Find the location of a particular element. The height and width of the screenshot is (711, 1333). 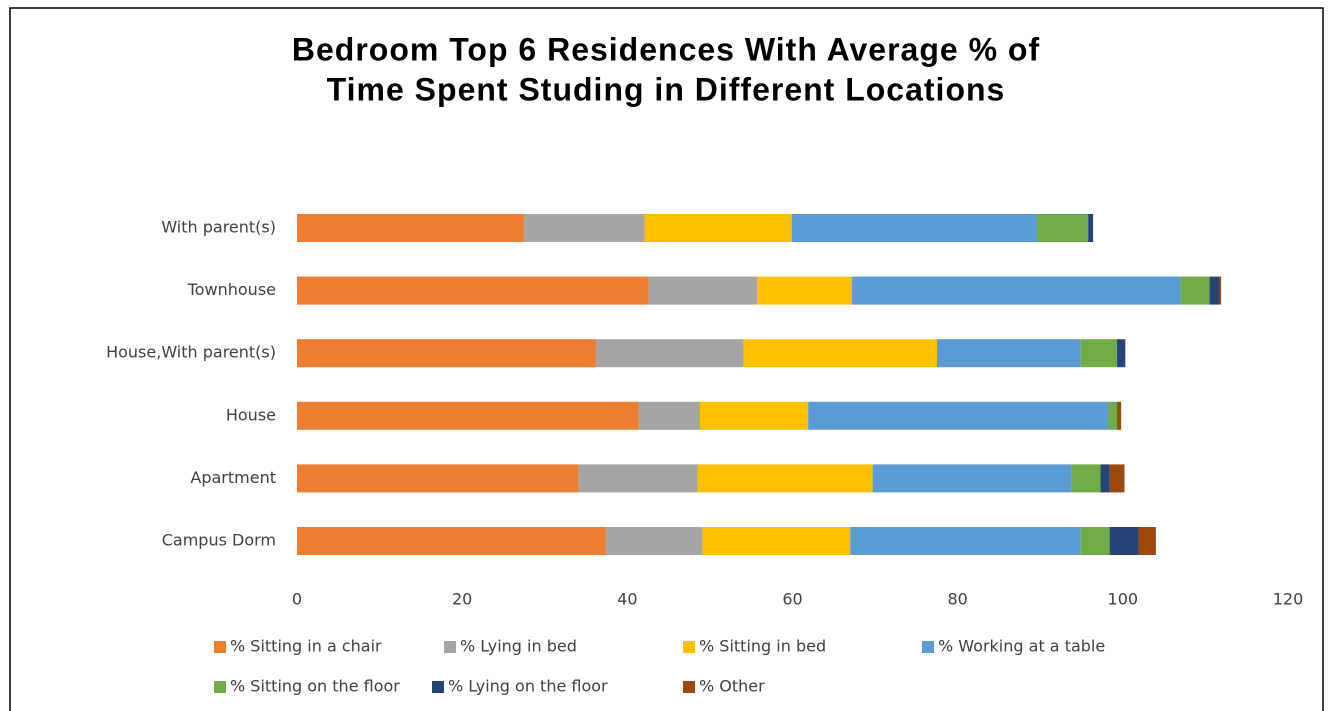

x-tick-label: 0 is located at coordinates (297, 599).